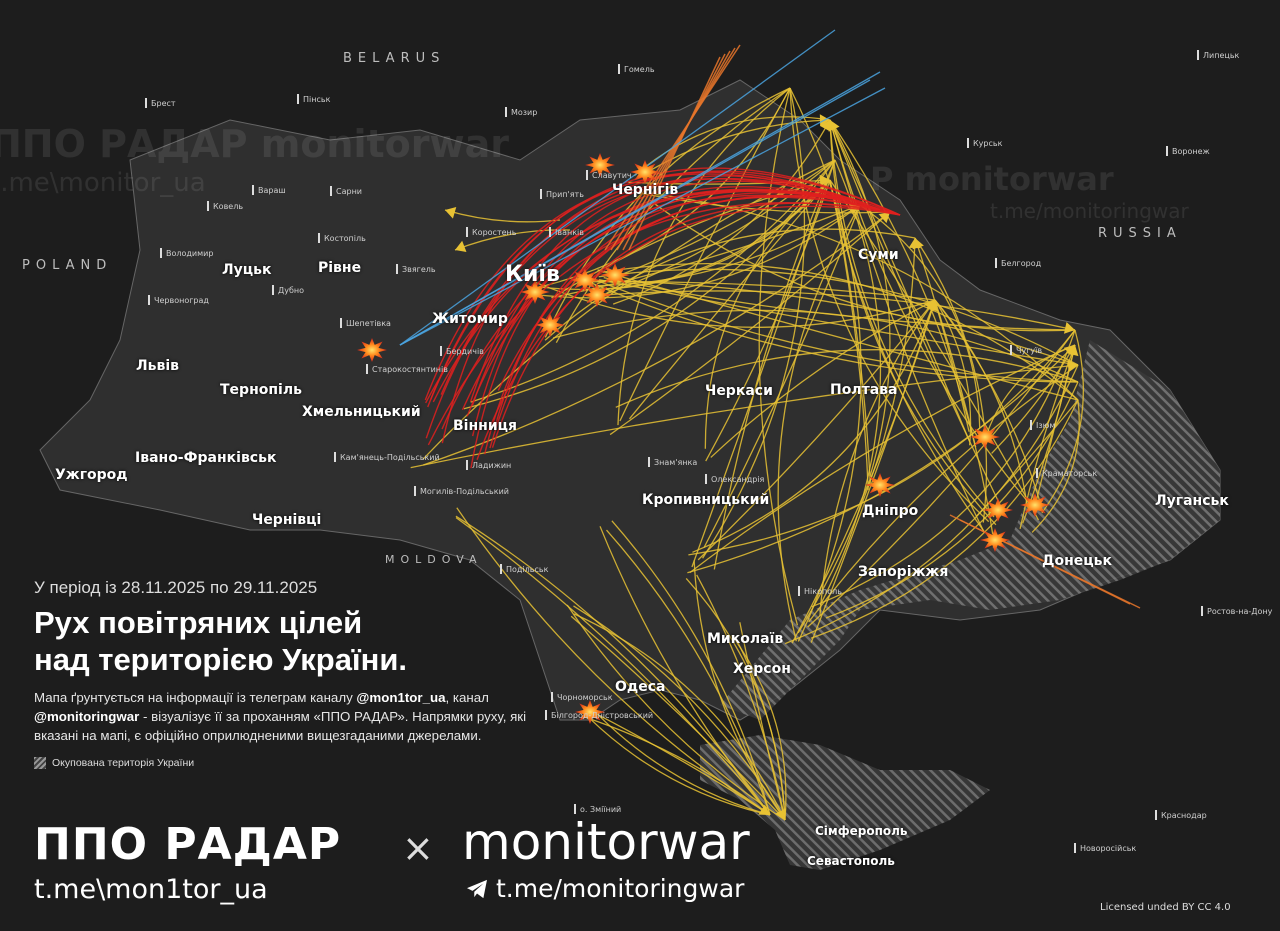 This screenshot has width=1280, height=931. Describe the element at coordinates (820, 592) in the screenshot. I see `town-label: Нікополь` at that location.